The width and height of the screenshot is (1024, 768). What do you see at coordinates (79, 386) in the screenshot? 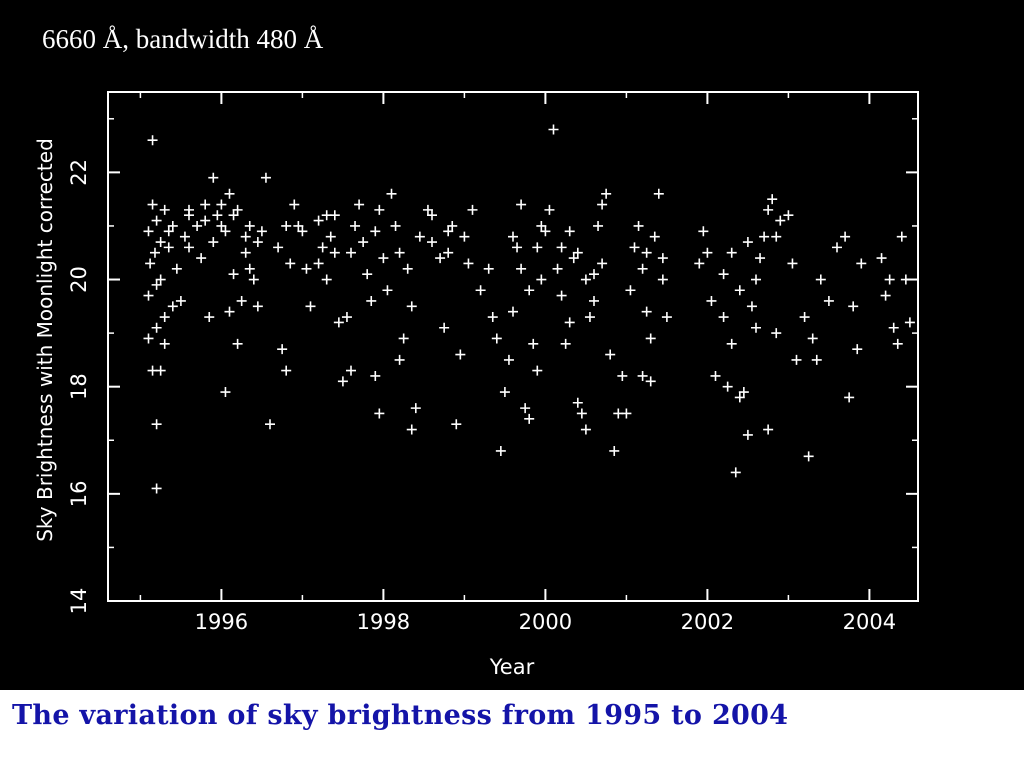
I see `y-tick-label: 18` at bounding box center [79, 386].